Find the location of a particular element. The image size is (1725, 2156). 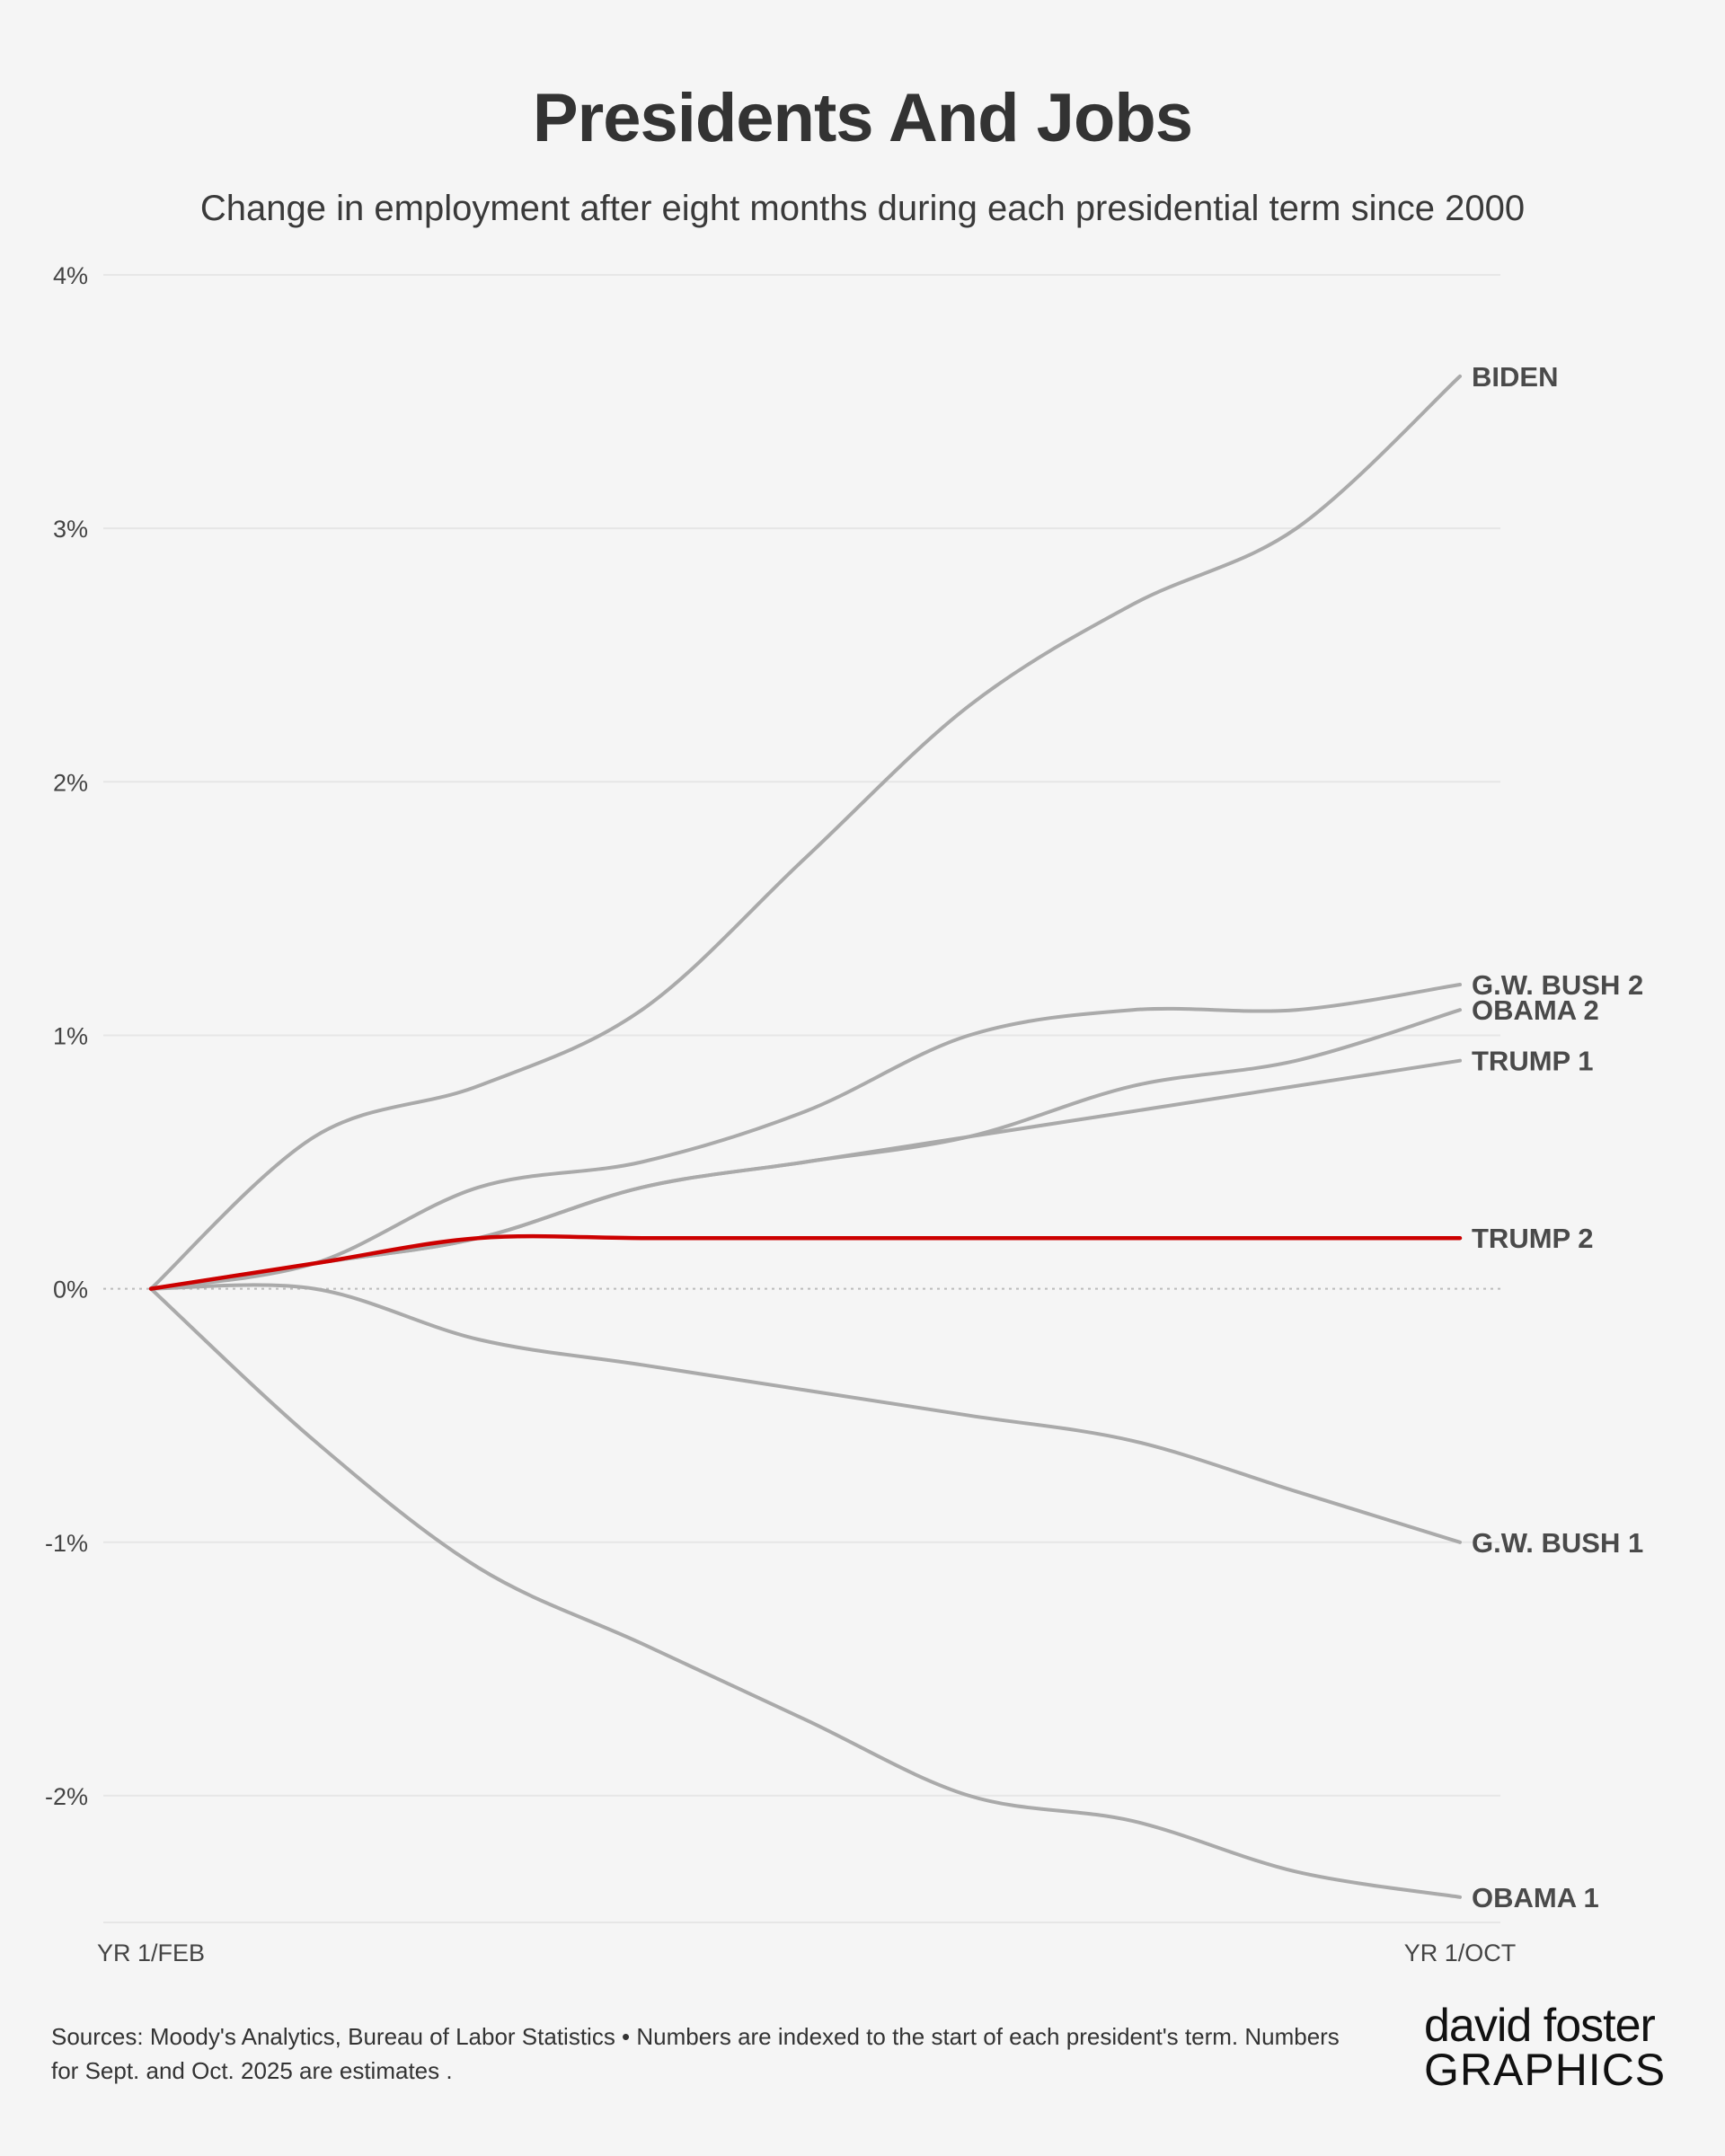

x-tick-label: YR 1/OCT is located at coordinates (1460, 1953).